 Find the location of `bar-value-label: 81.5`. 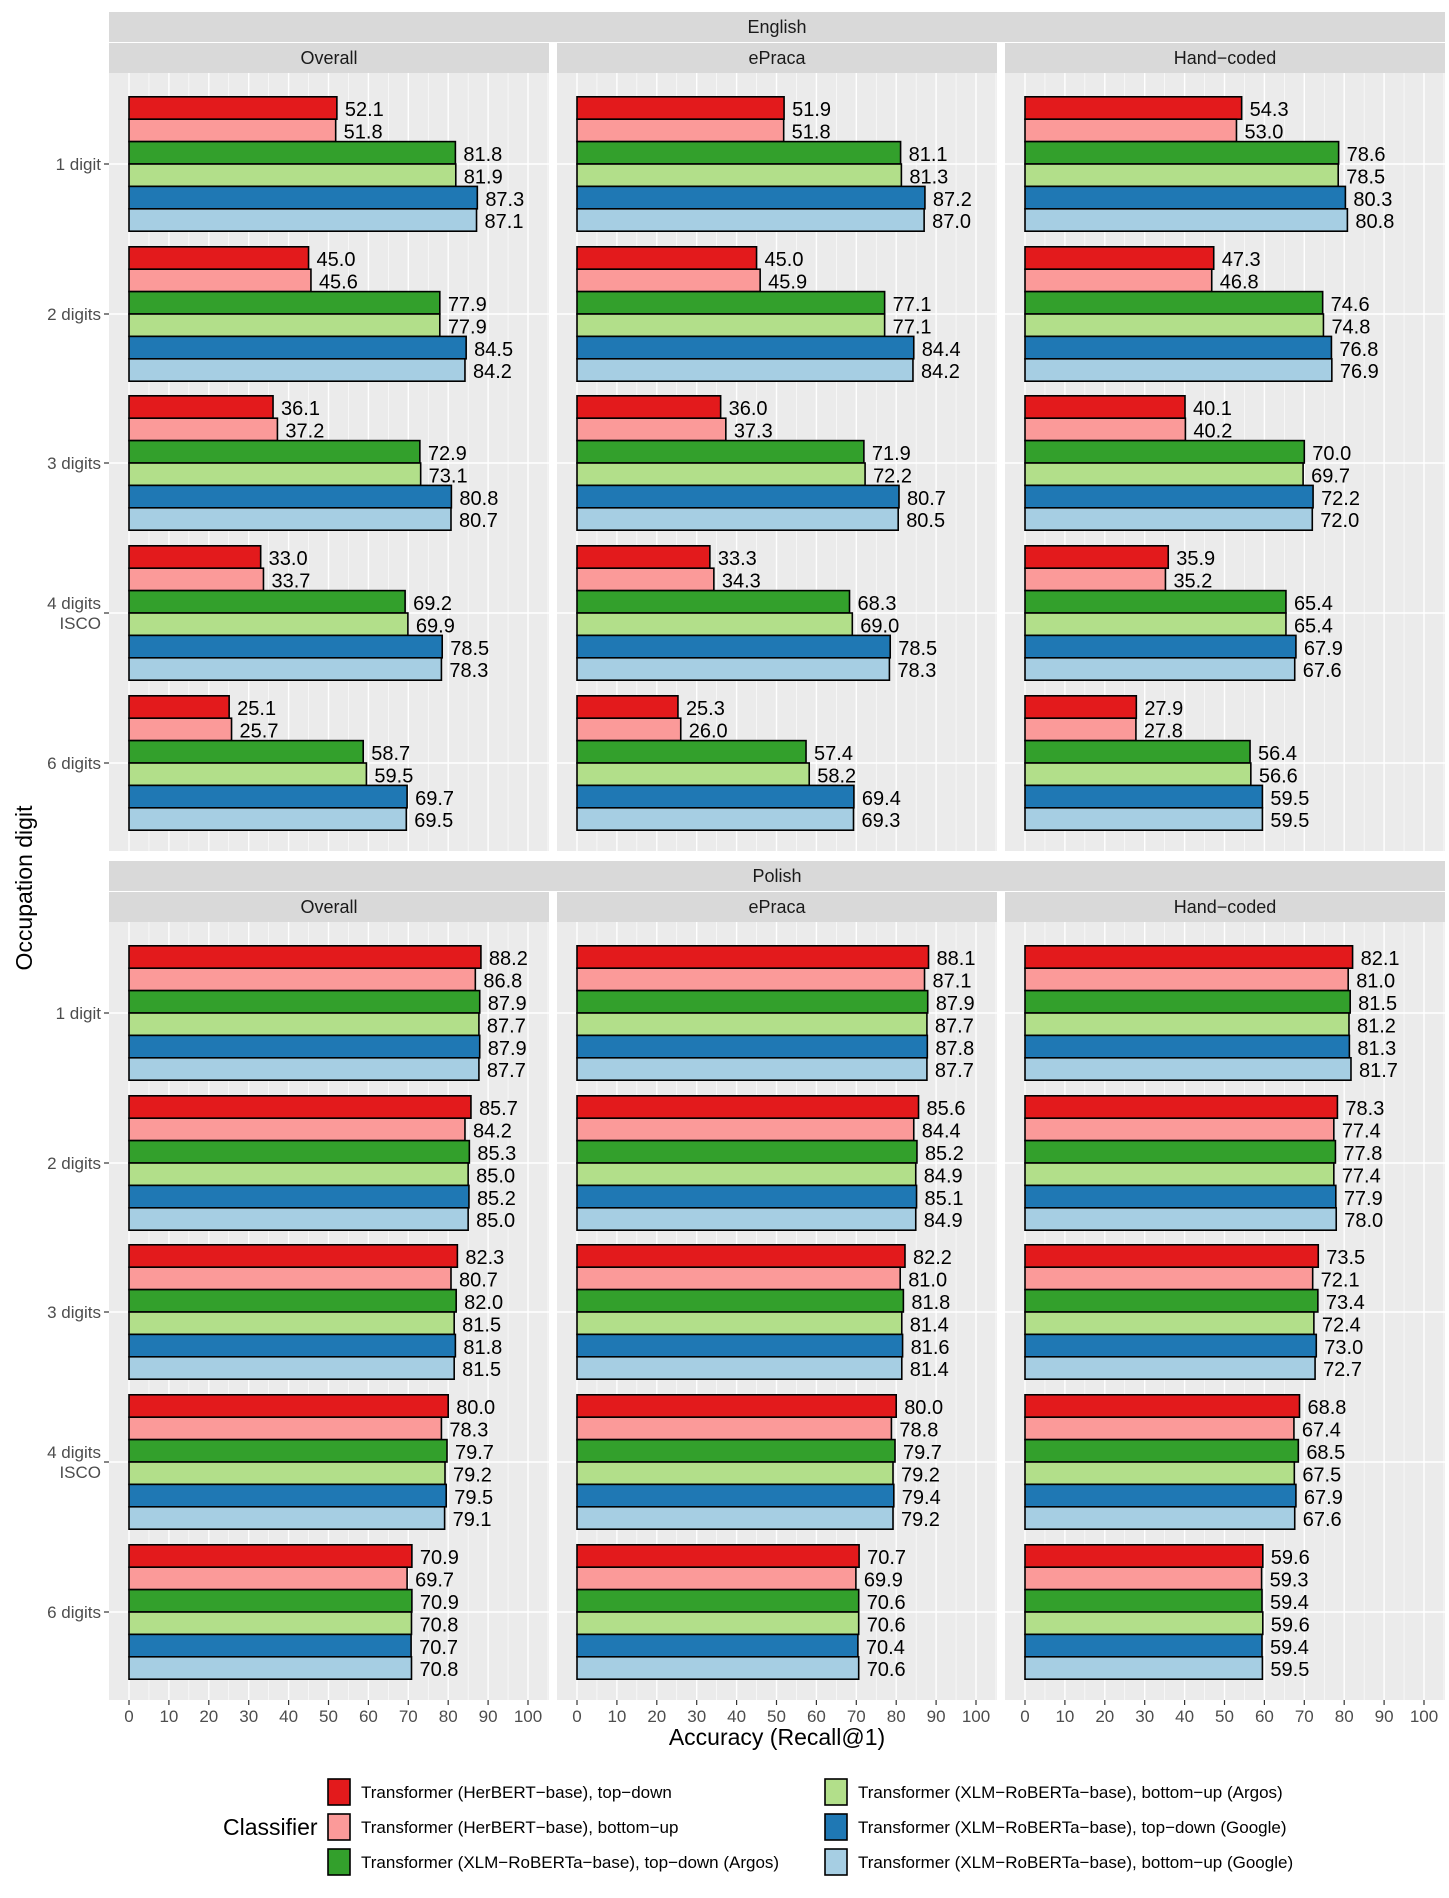

bar-value-label: 81.5 is located at coordinates (481, 1370).